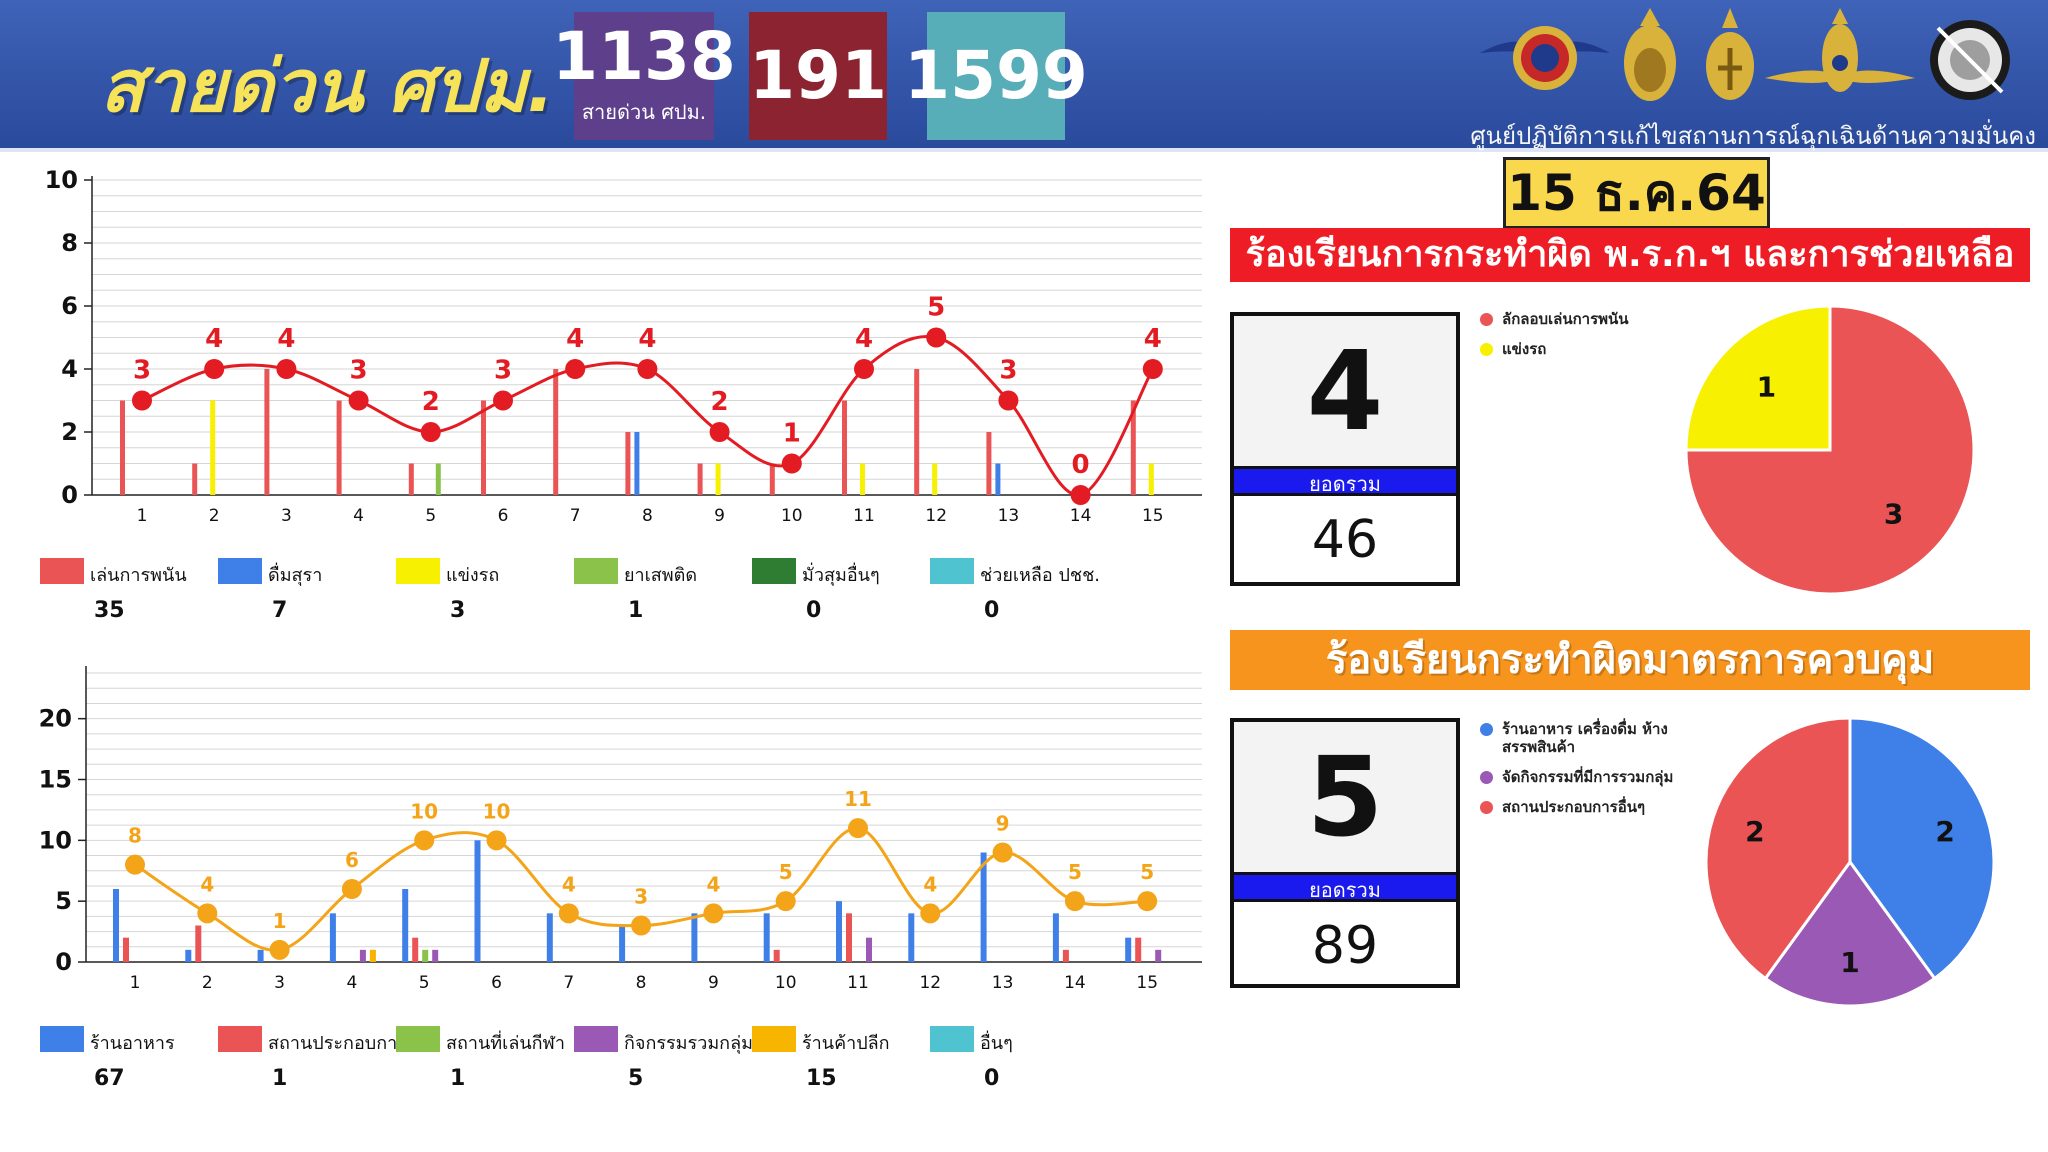 The image size is (2048, 1152). I want to click on chart-bars, so click(637, 432).